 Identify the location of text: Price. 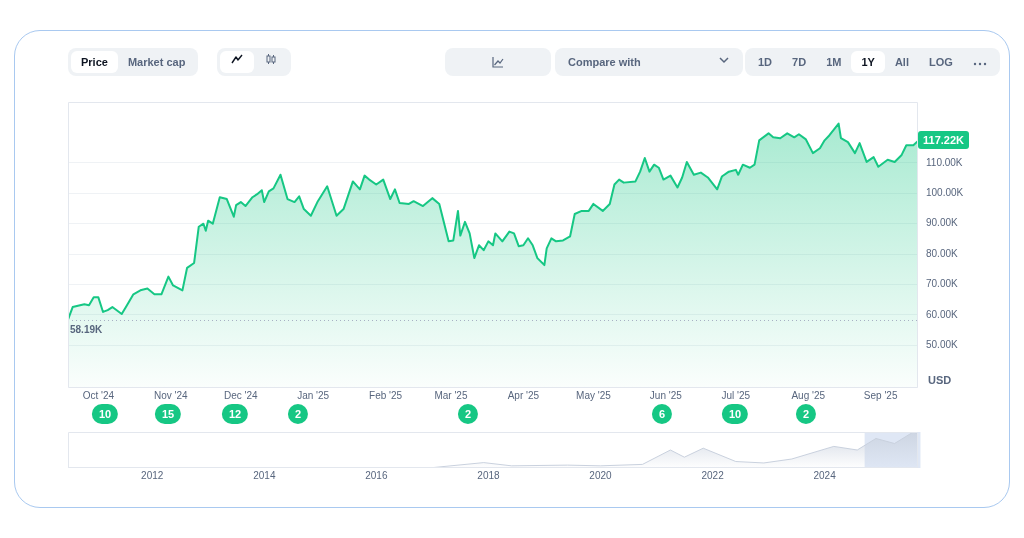
(94, 62).